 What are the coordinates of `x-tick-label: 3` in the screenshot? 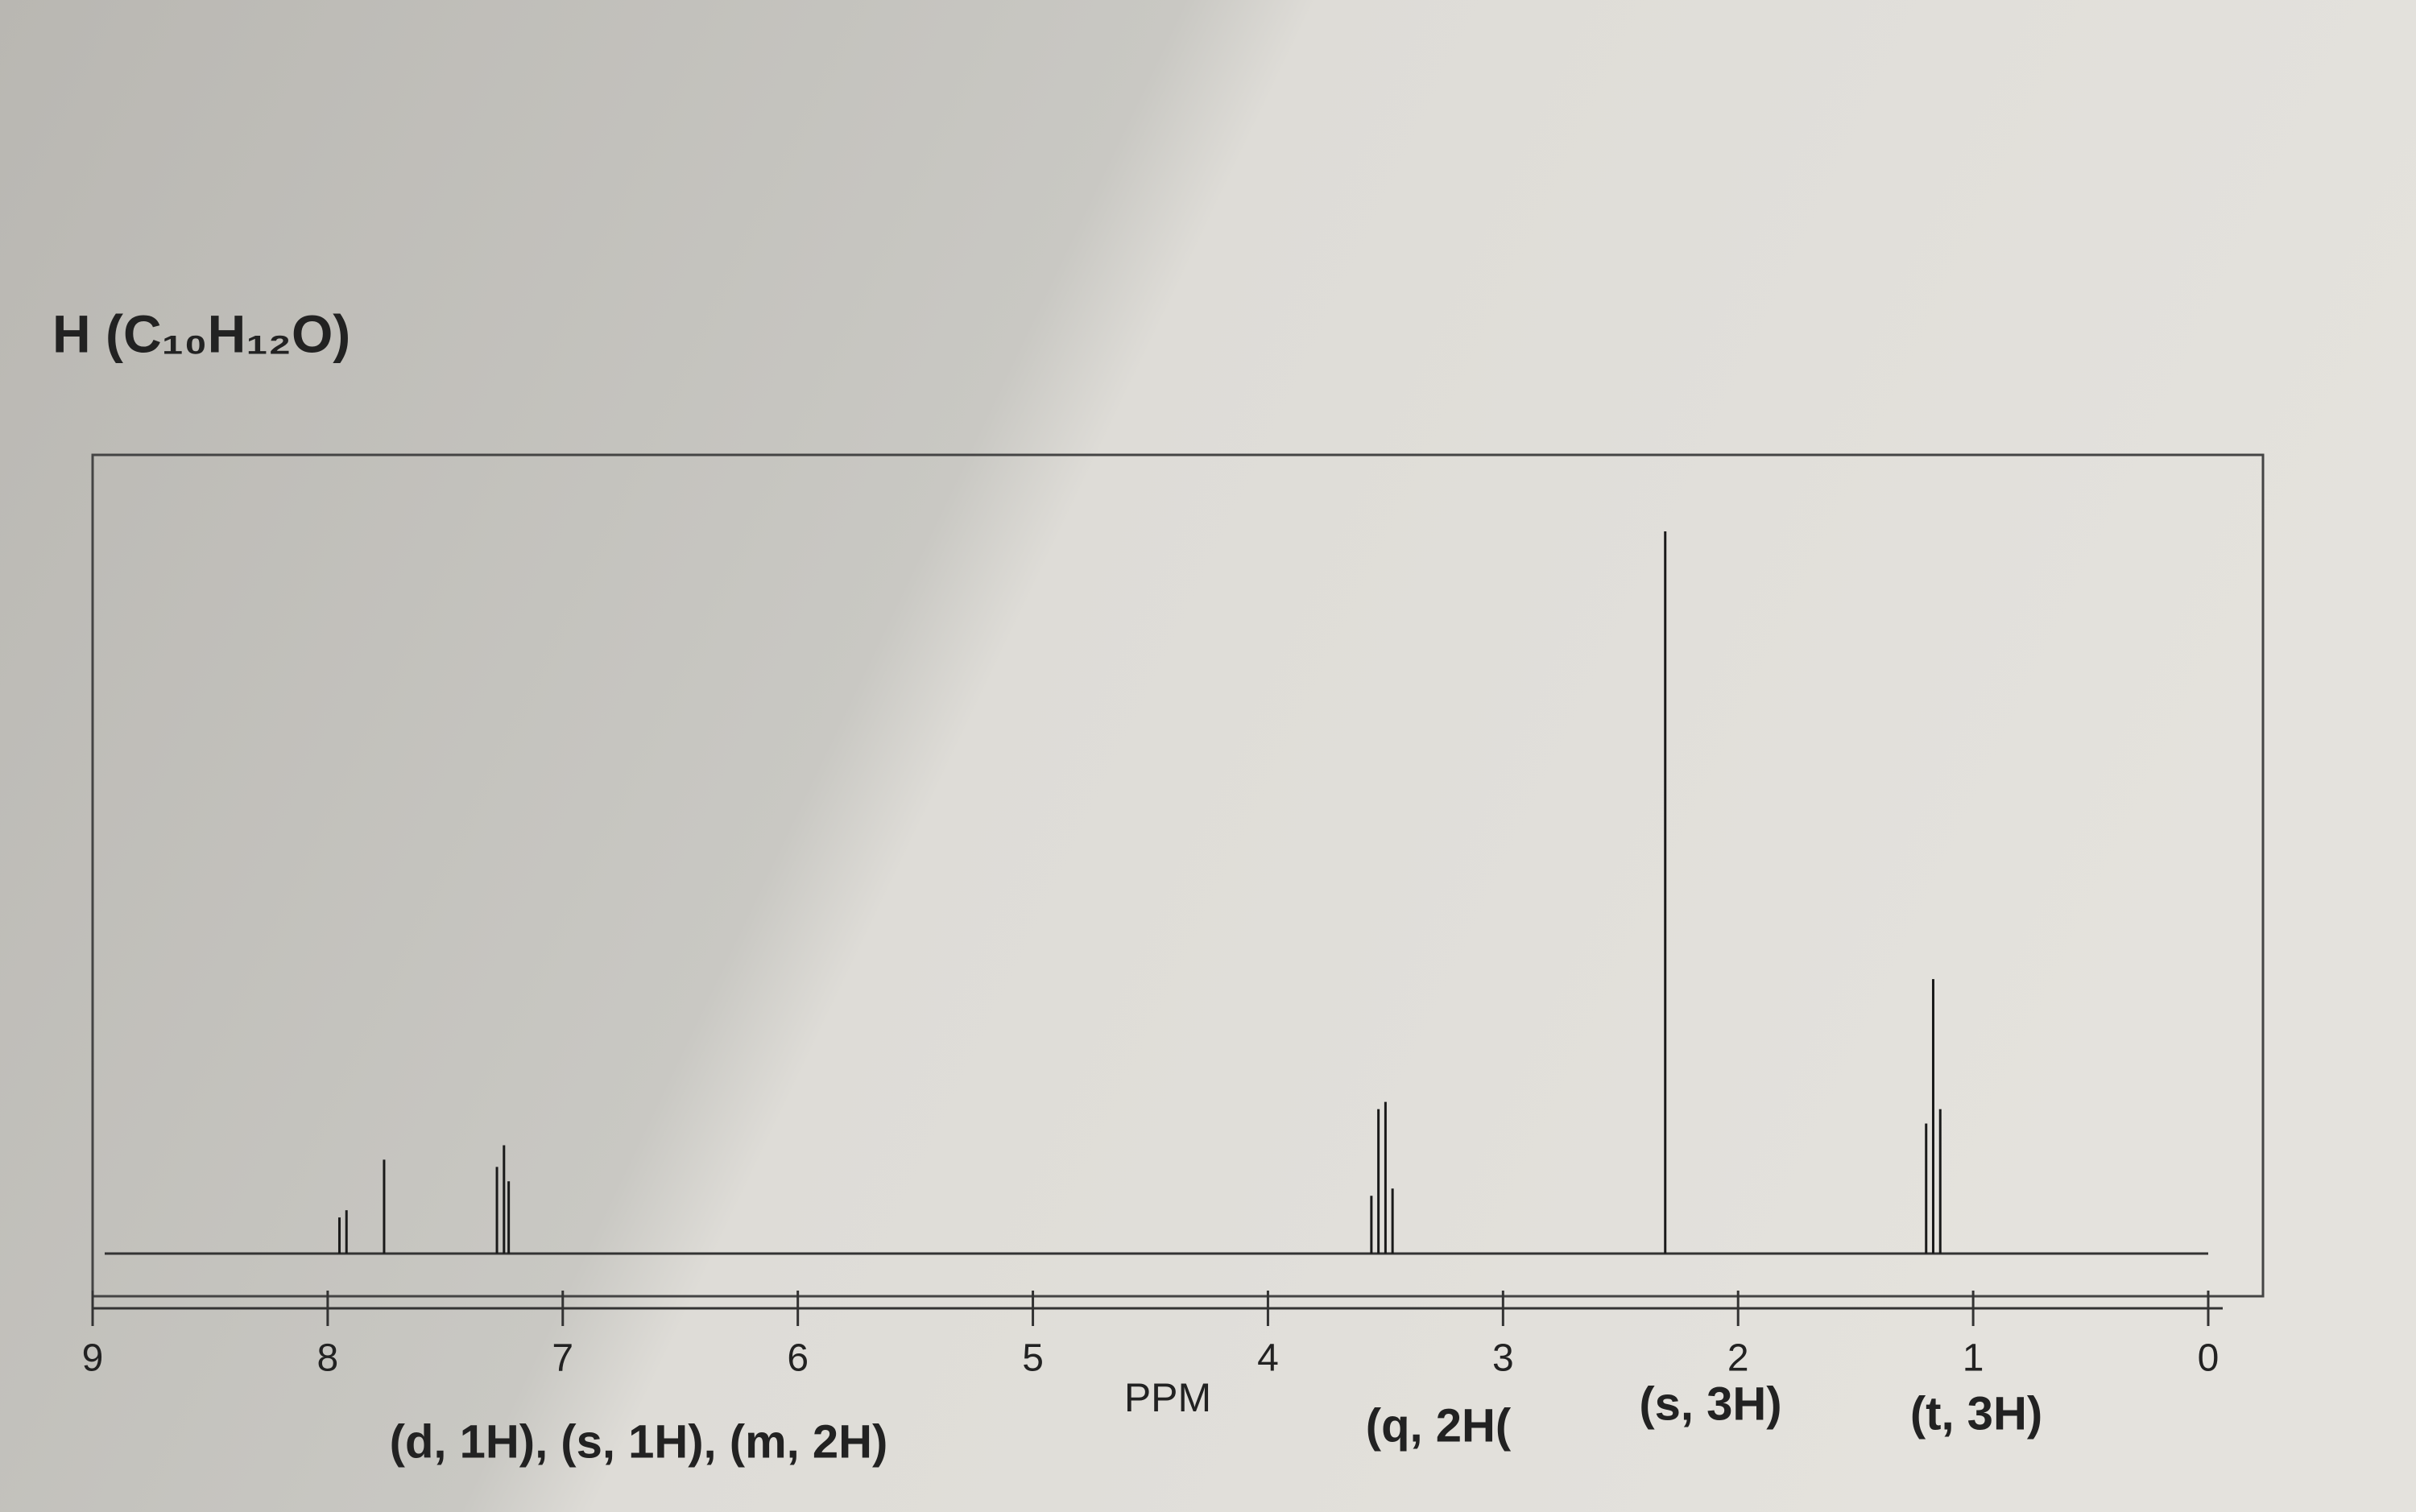 It's located at (1503, 1358).